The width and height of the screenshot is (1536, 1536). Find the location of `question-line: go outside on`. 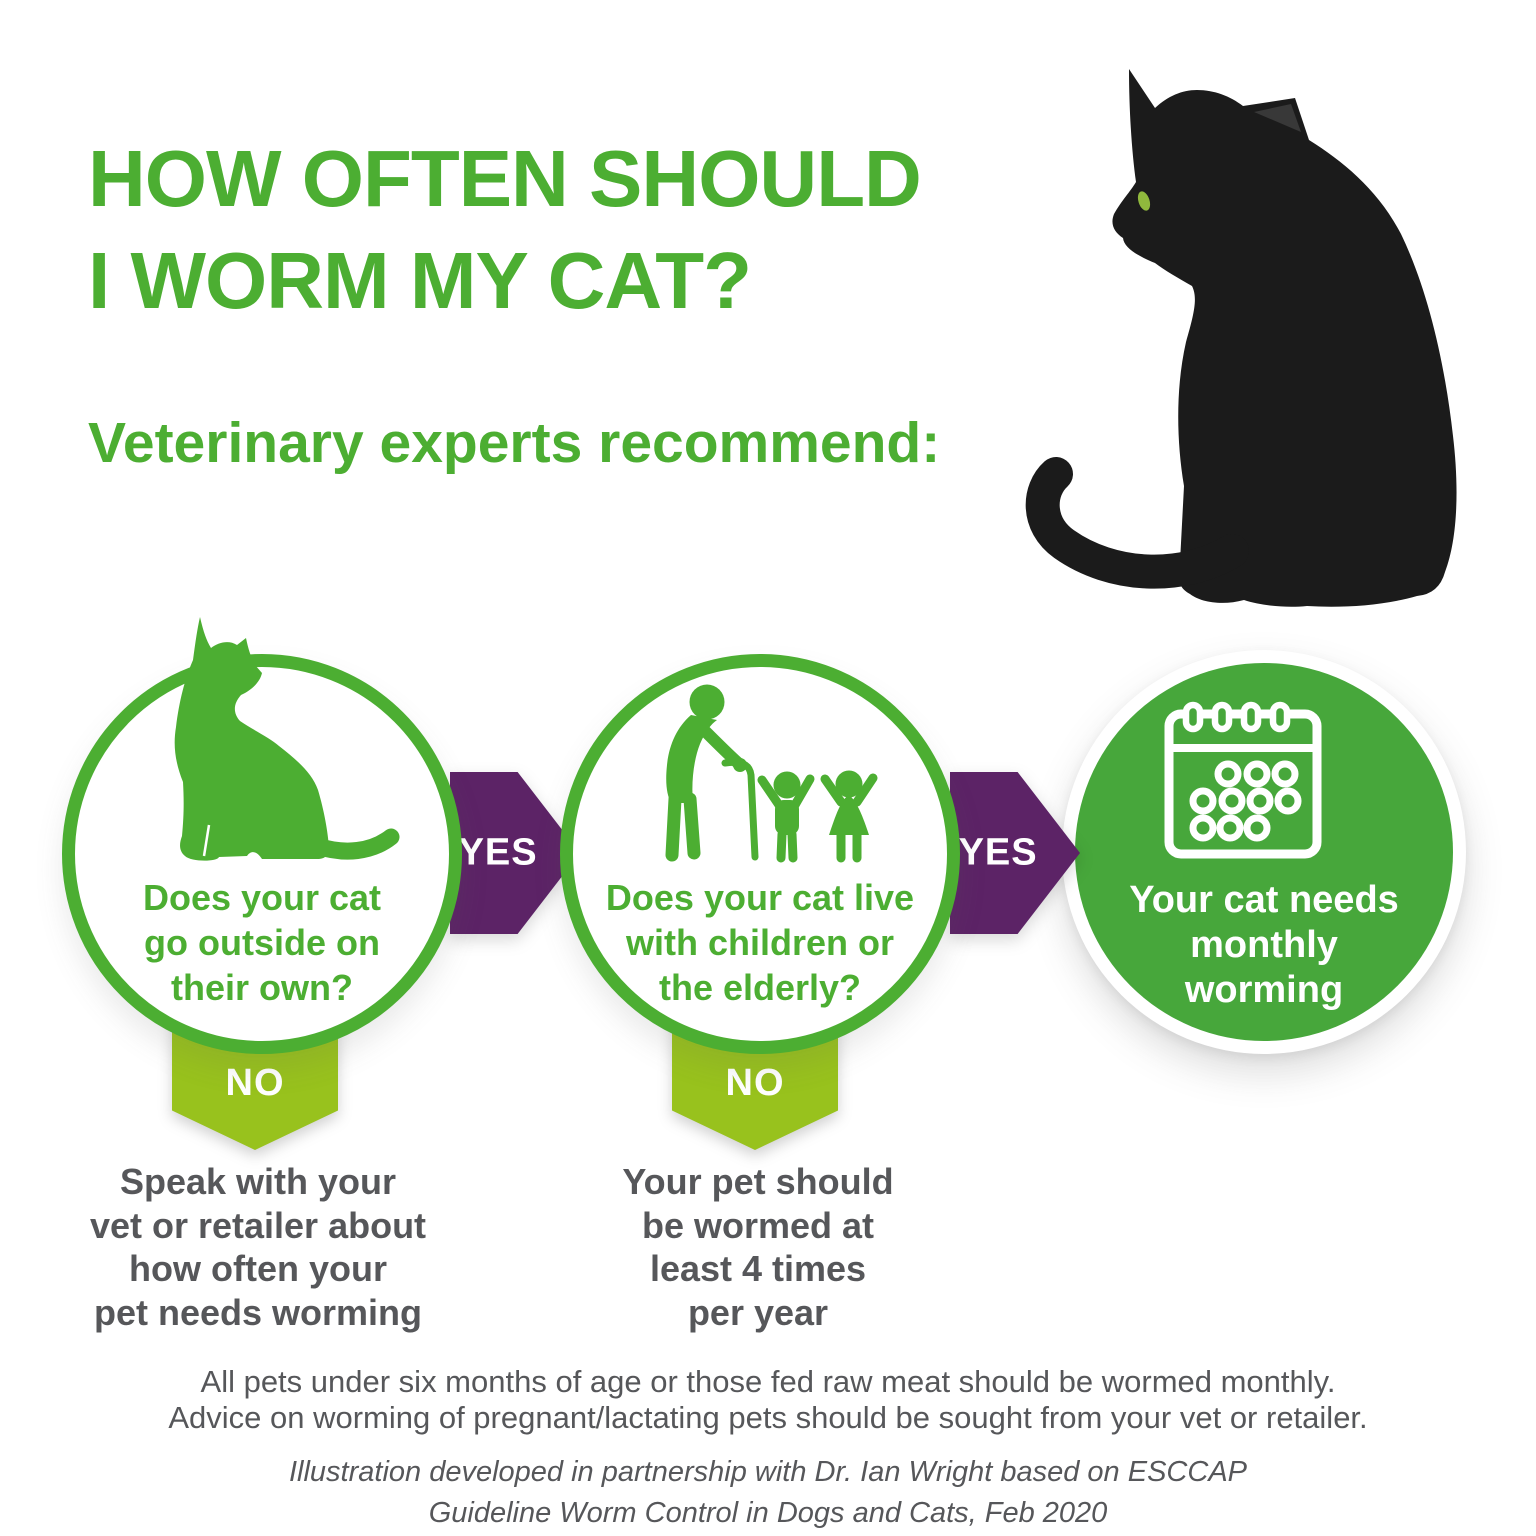

question-line: go outside on is located at coordinates (262, 942).